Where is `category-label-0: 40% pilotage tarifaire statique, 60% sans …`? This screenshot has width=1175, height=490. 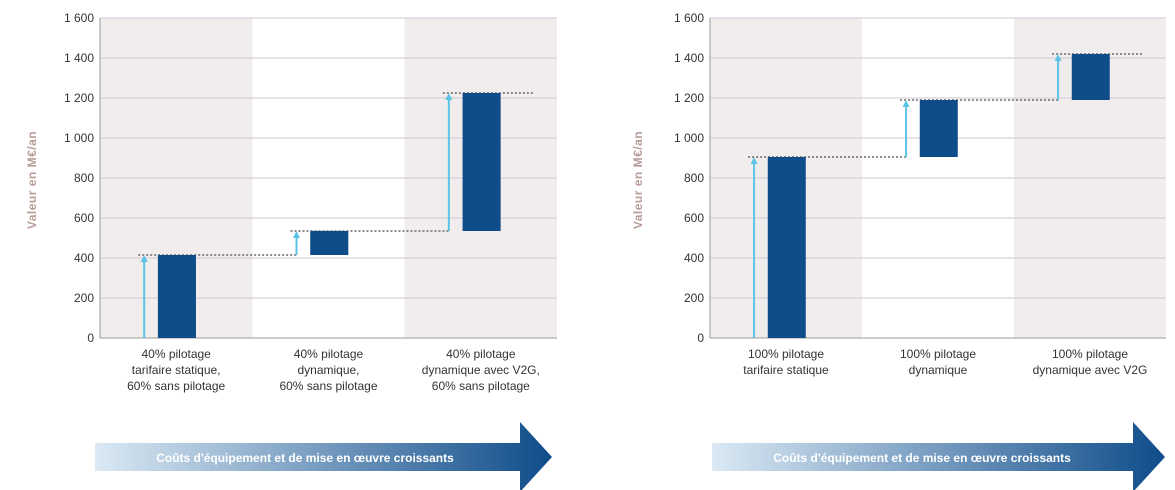 category-label-0: 40% pilotage tarifaire statique, 60% sans … is located at coordinates (176, 370).